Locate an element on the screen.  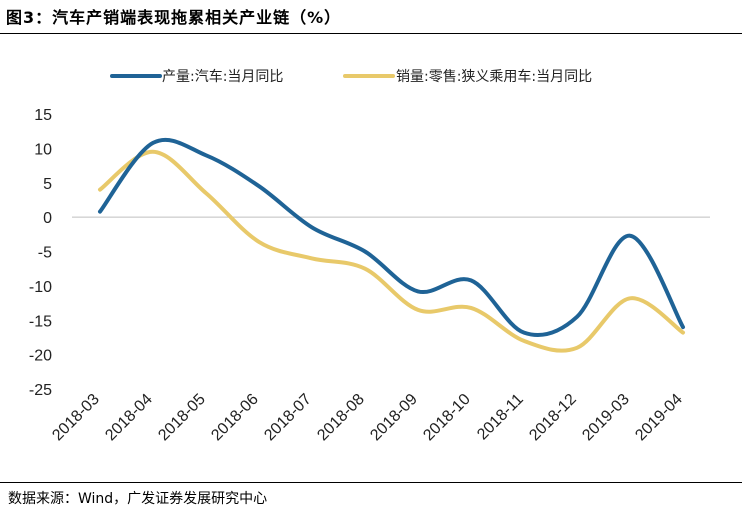
legend-label-production: 产量:汽车:当月同比 is located at coordinates (222, 76).